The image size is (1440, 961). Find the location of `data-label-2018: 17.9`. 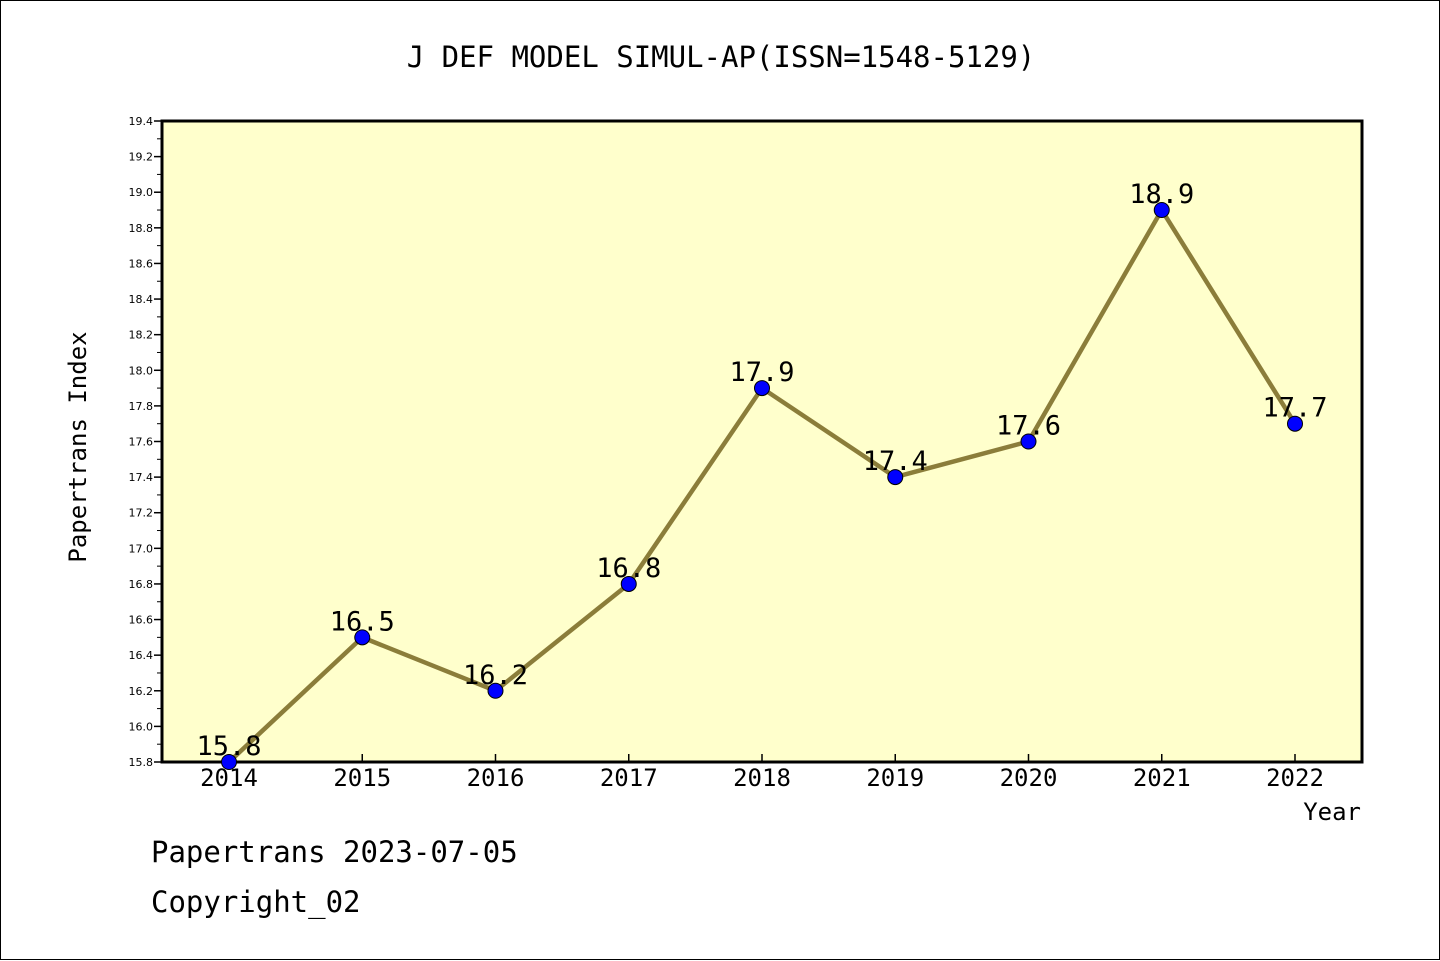

data-label-2018: 17.9 is located at coordinates (761, 372).